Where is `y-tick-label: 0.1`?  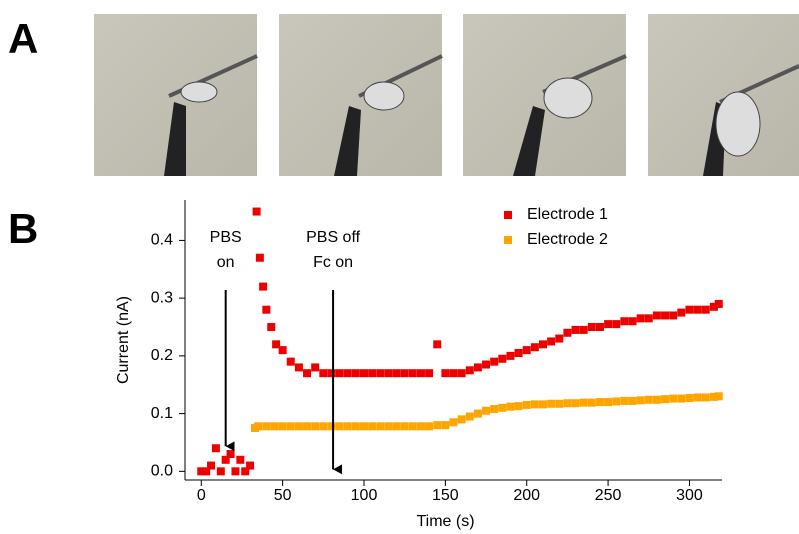
y-tick-label: 0.1 is located at coordinates (162, 413).